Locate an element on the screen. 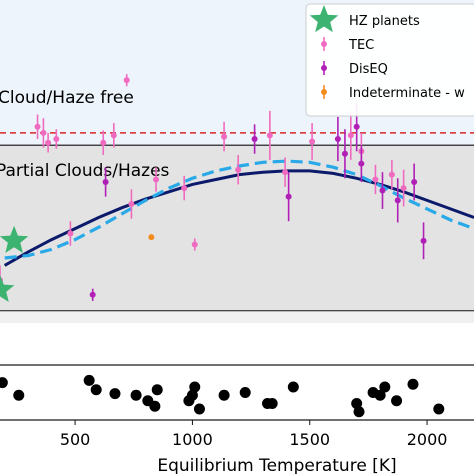 The height and width of the screenshot is (474, 474). legend-star-icon is located at coordinates (324, 19).